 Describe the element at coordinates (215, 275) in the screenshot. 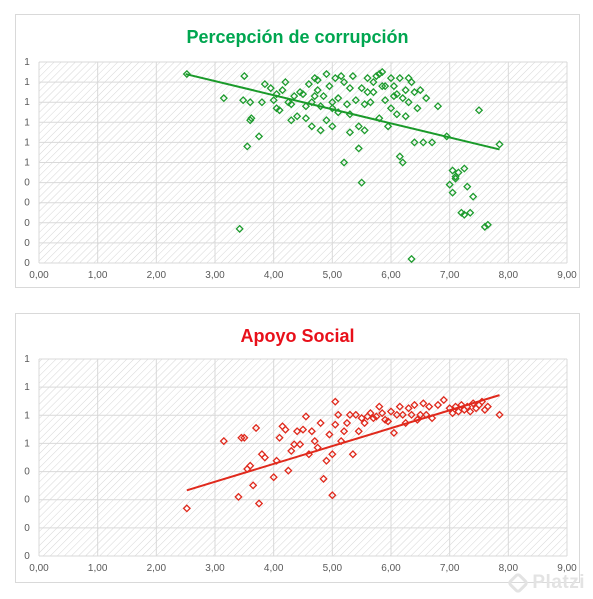

I see `x-tick-label: 3,00` at that location.